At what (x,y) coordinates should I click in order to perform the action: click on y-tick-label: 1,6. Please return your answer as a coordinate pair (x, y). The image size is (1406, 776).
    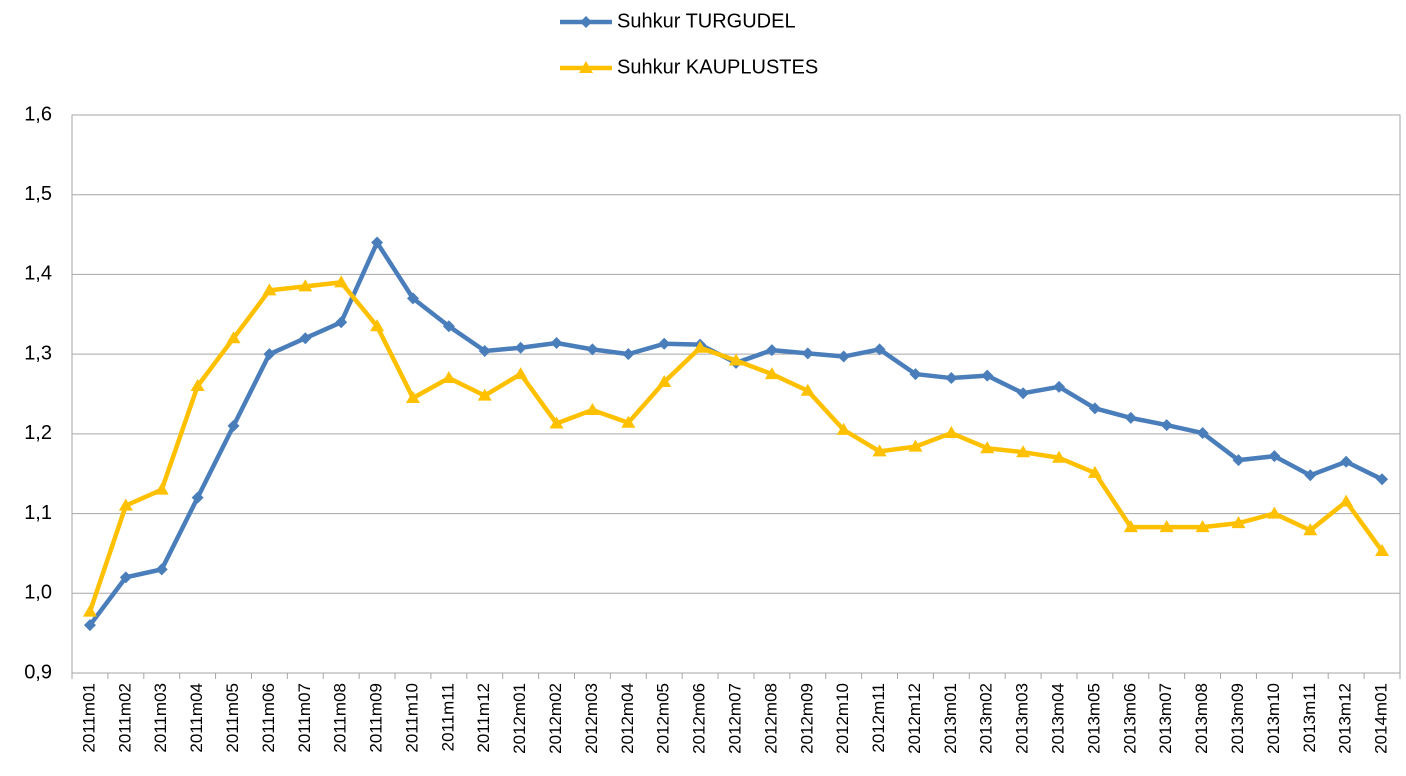
    Looking at the image, I should click on (38, 114).